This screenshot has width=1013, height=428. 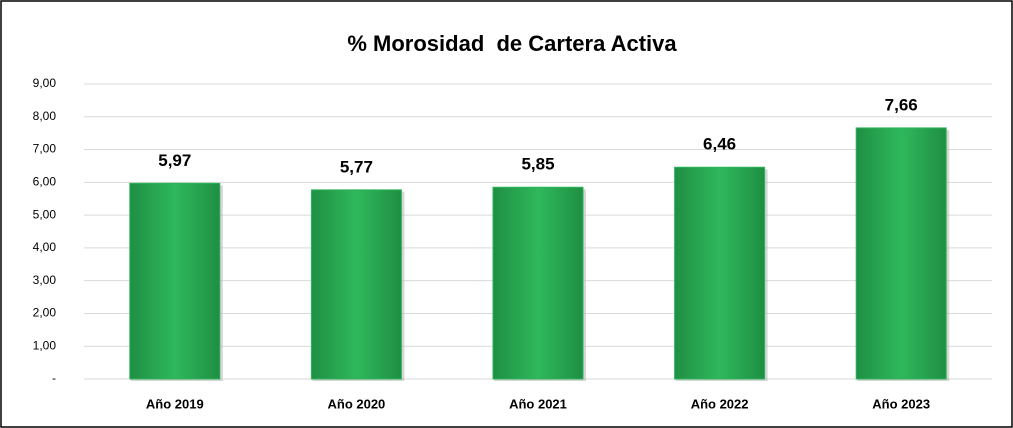 What do you see at coordinates (45, 313) in the screenshot?
I see `y-tick-label: 2,00` at bounding box center [45, 313].